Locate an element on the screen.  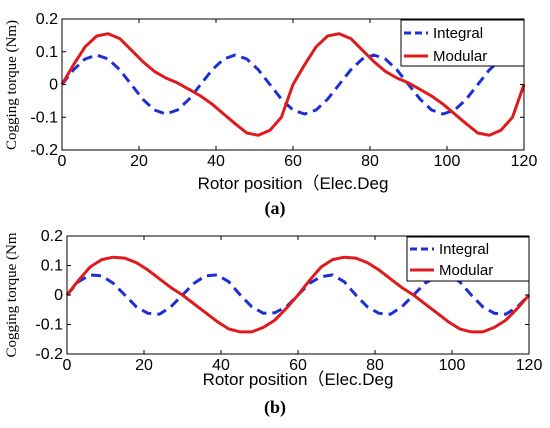
x-tick-label-b: 40 is located at coordinates (221, 365).